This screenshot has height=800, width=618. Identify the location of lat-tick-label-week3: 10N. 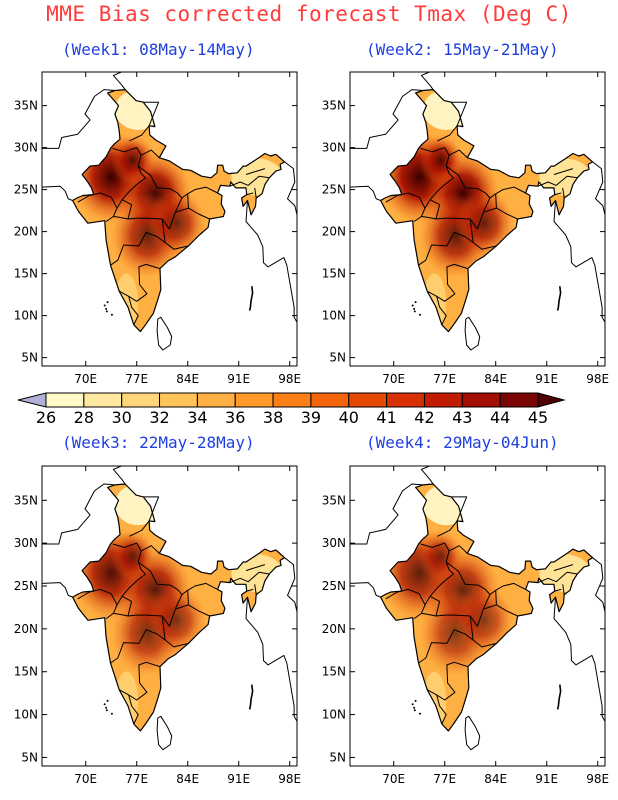
(26, 715).